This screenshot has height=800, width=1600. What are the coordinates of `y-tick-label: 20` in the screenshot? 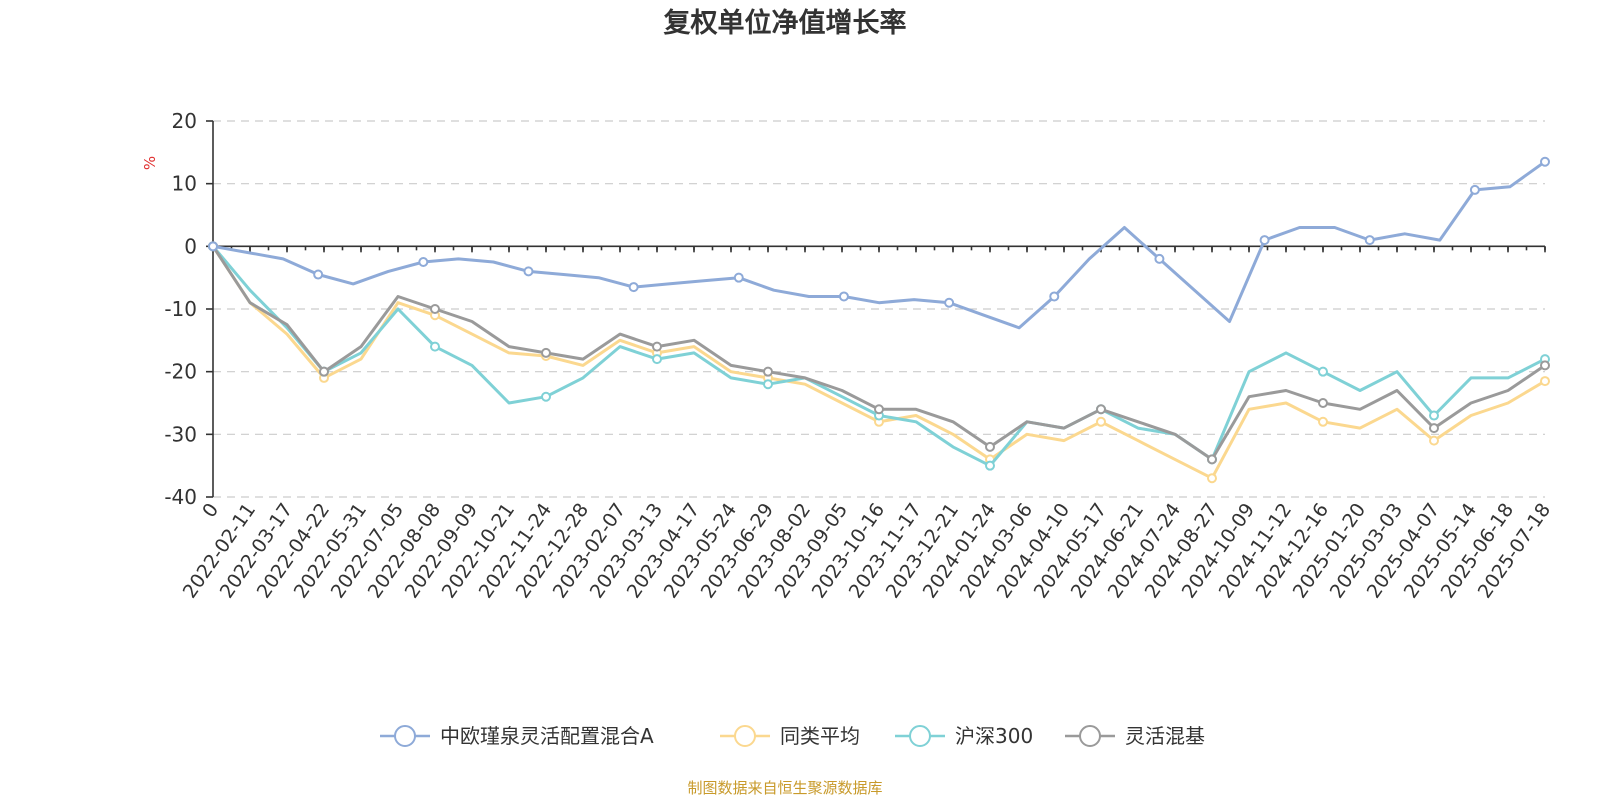 It's located at (184, 121).